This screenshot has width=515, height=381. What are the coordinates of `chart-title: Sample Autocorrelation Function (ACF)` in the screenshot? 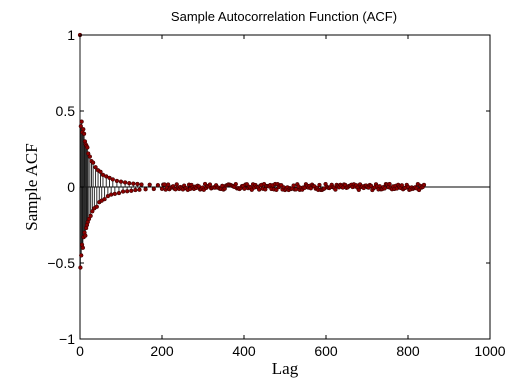 It's located at (284, 16).